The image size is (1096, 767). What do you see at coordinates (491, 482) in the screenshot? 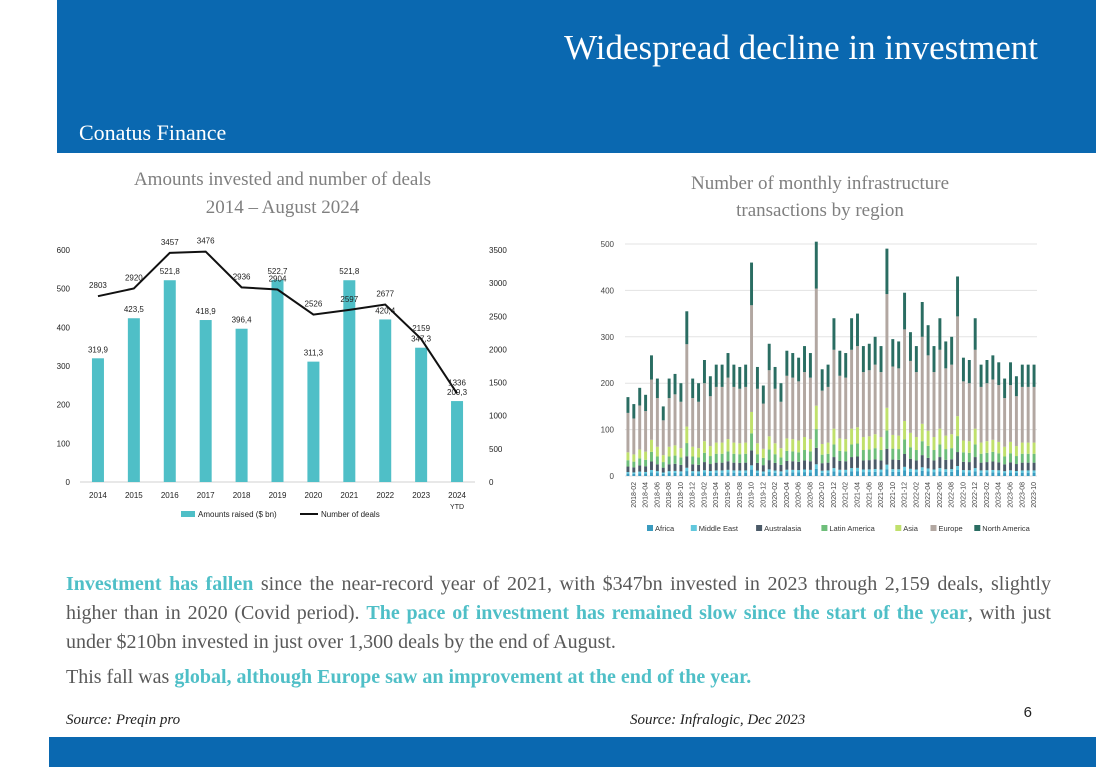
I see `y-right-tick-label: 0` at bounding box center [491, 482].